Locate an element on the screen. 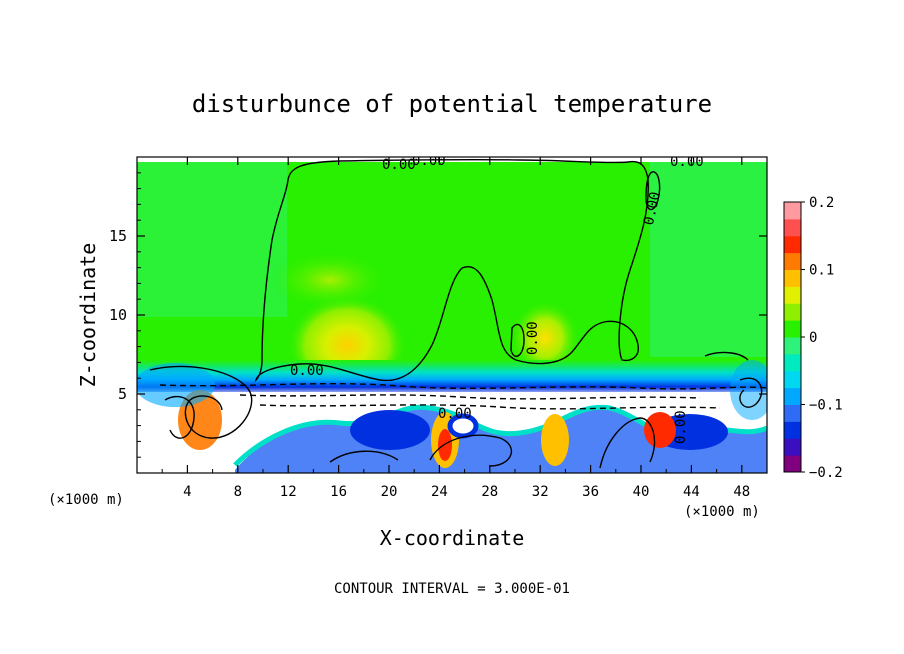 This screenshot has height=654, width=904. bl-swirl-right is located at coordinates (627, 443).